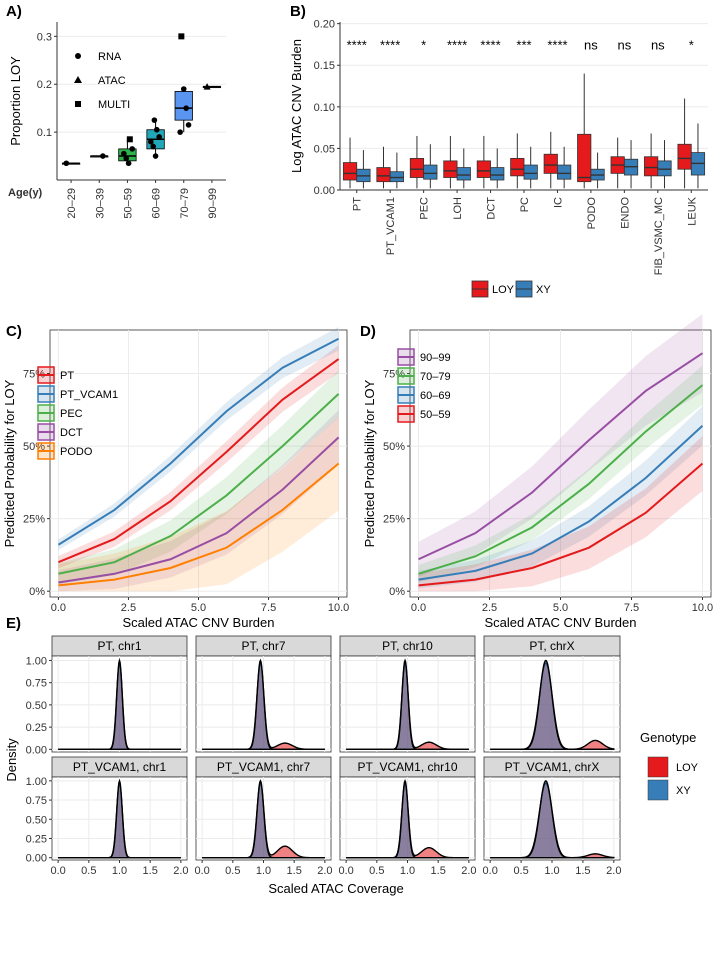 The height and width of the screenshot is (958, 714). What do you see at coordinates (11, 760) in the screenshot?
I see `ylabel-e: Density` at bounding box center [11, 760].